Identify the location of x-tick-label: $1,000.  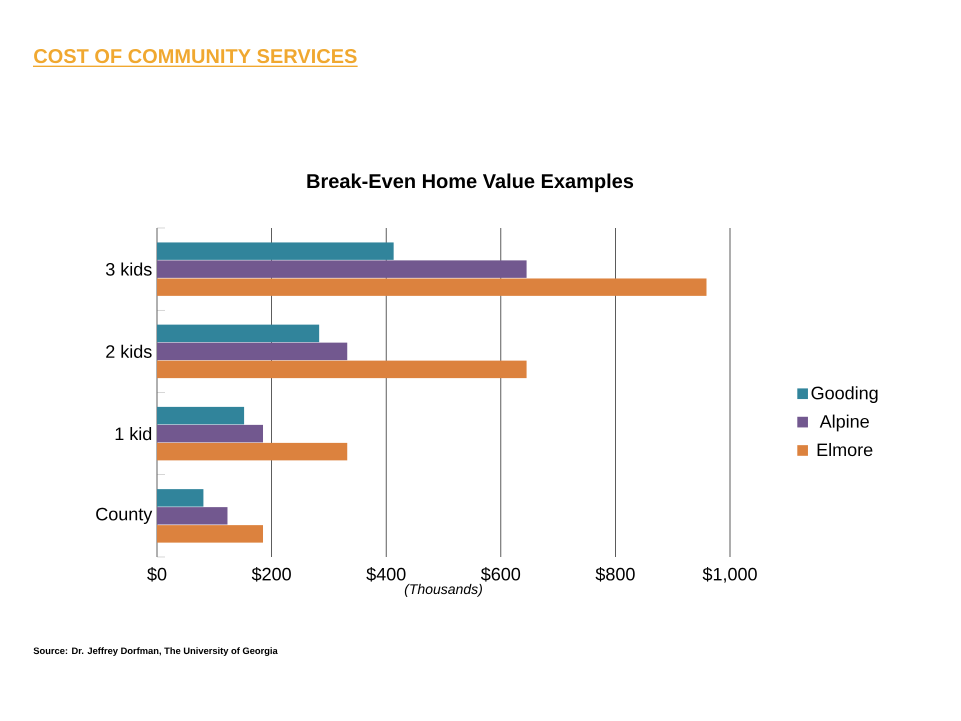
(729, 575).